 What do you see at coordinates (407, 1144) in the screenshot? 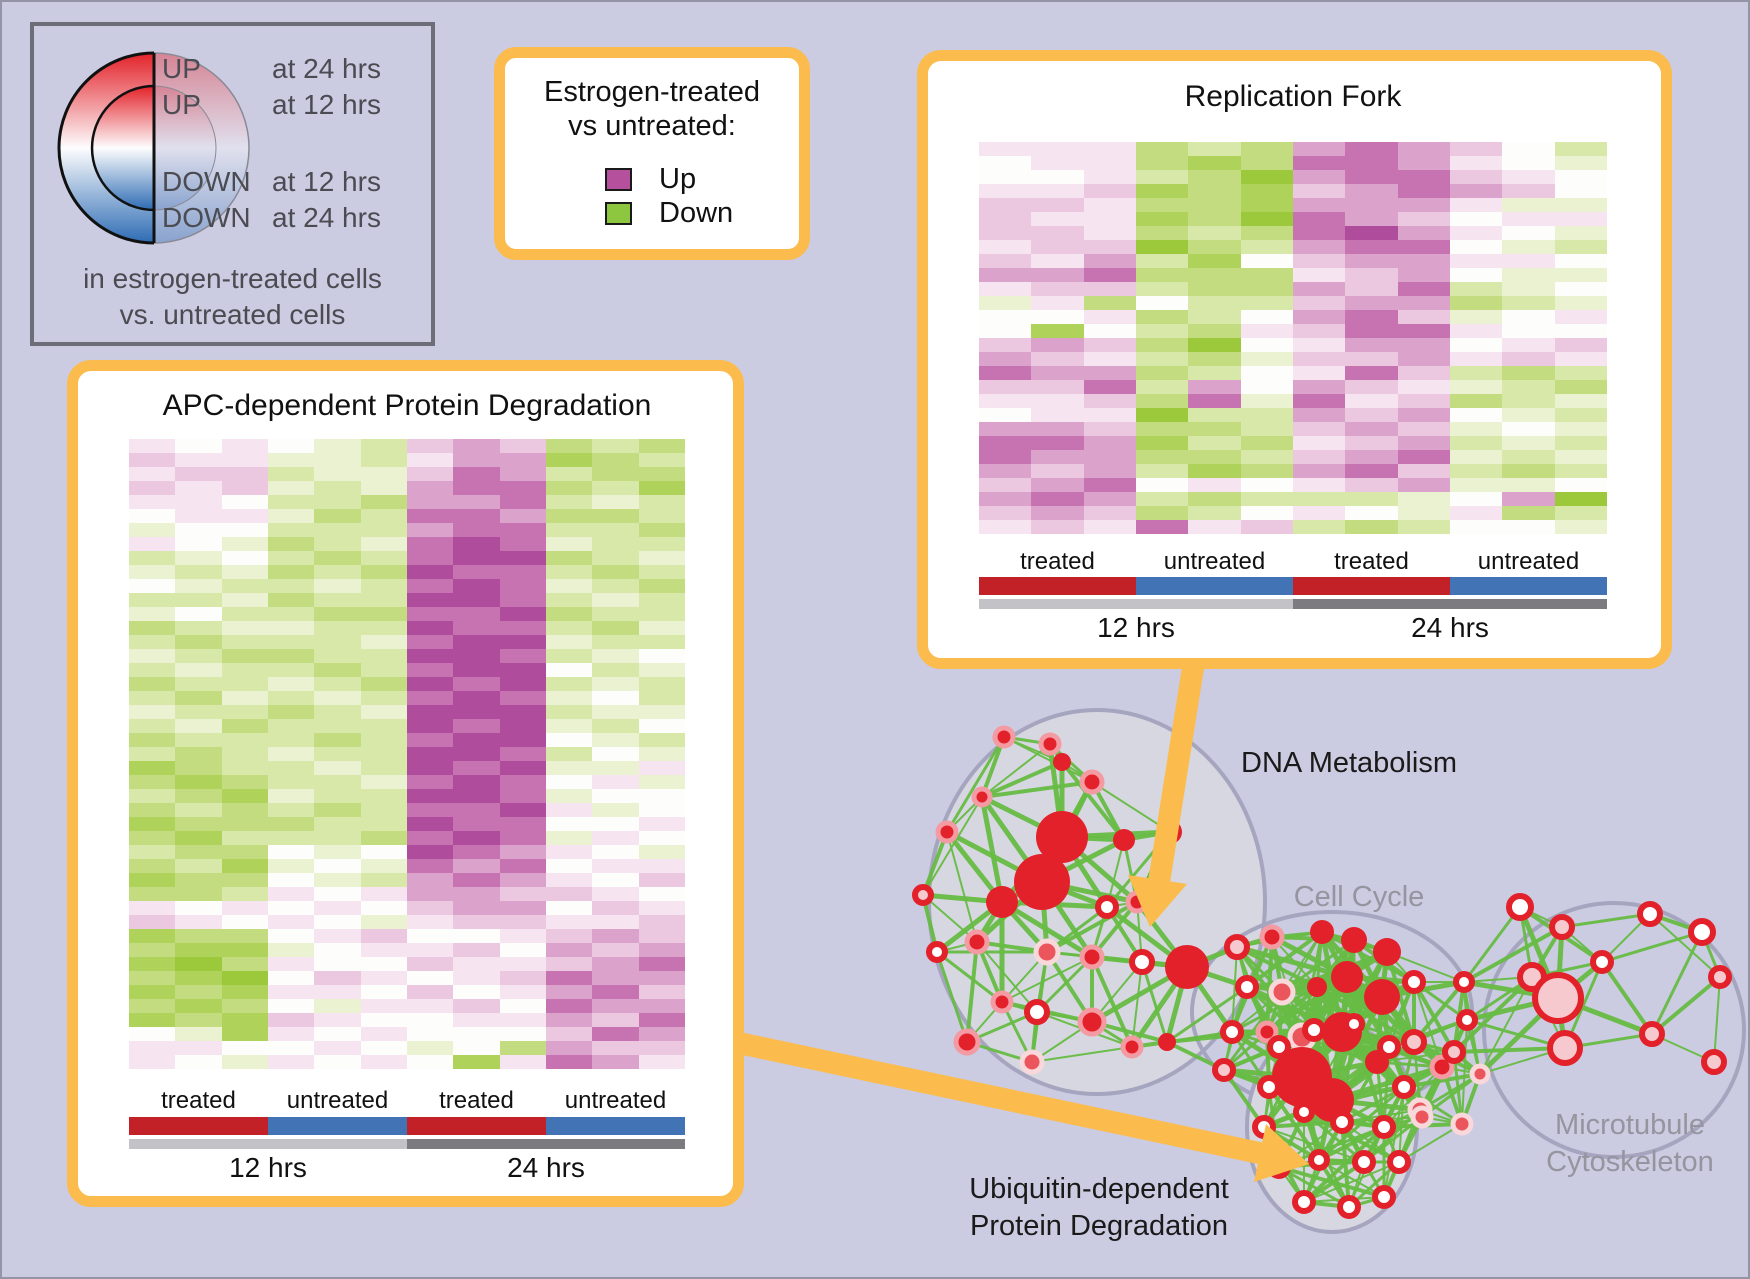
I see `apc-time-bars` at bounding box center [407, 1144].